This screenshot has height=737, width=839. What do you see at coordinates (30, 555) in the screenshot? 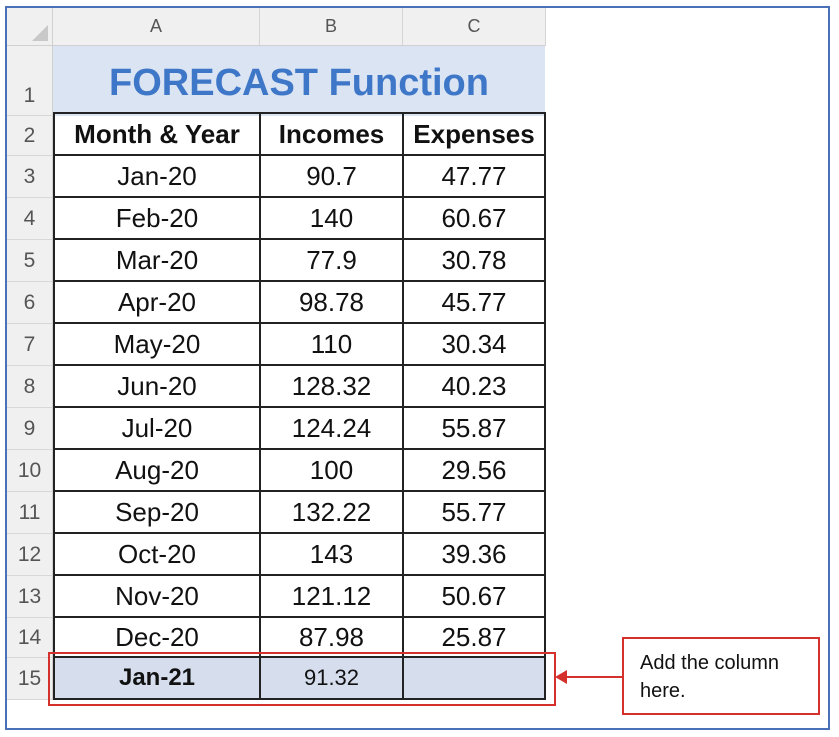
I see `row-header-12: 12` at bounding box center [30, 555].